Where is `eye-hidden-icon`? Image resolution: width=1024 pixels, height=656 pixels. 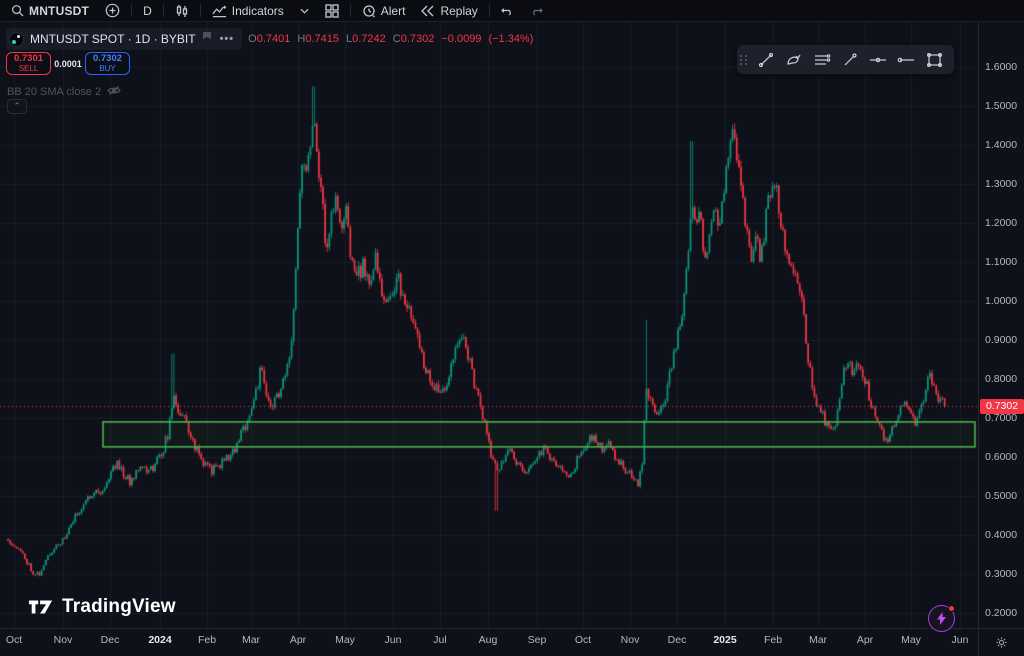 eye-hidden-icon is located at coordinates (114, 92).